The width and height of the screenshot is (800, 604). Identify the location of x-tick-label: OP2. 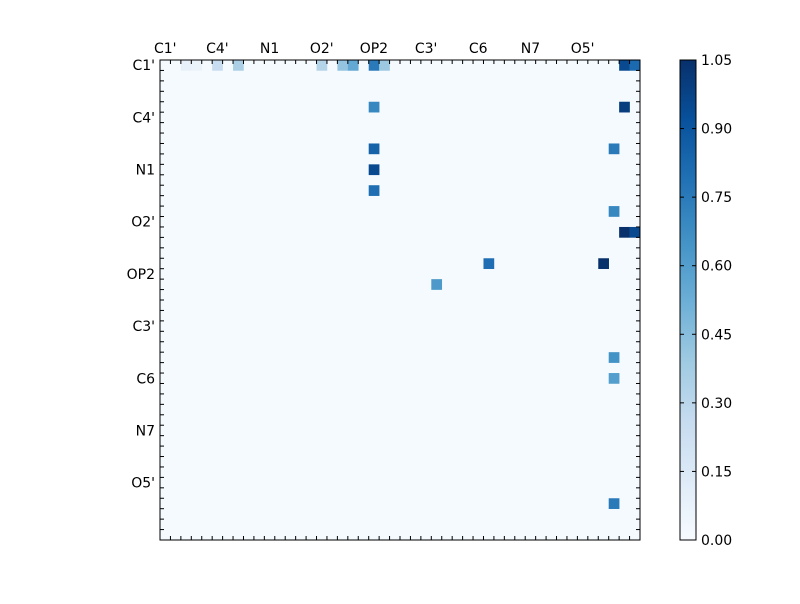
(374, 49).